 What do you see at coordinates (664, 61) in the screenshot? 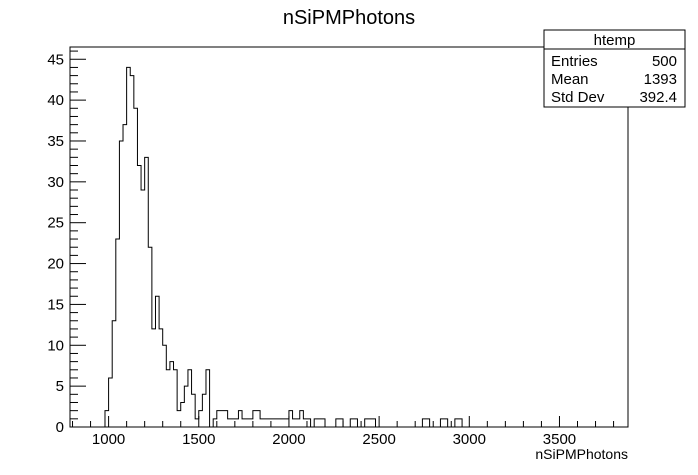
I see `stats-entries-value: 500` at bounding box center [664, 61].